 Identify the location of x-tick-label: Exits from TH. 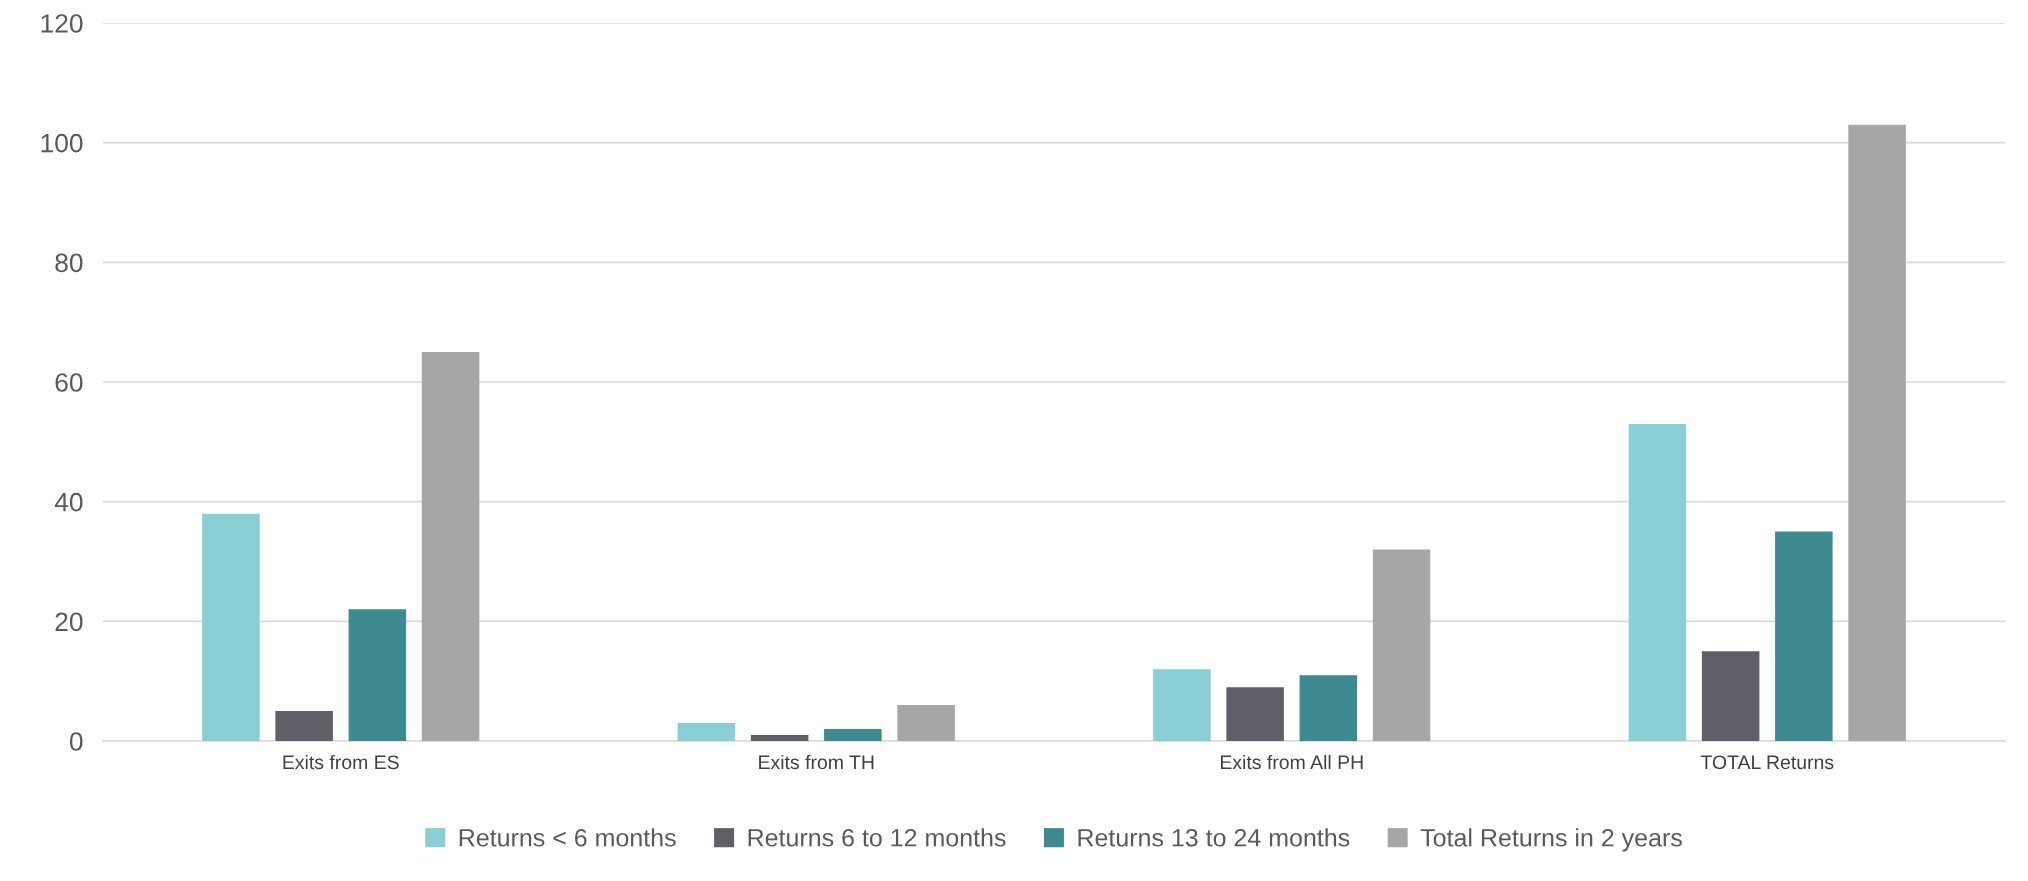
(816, 762).